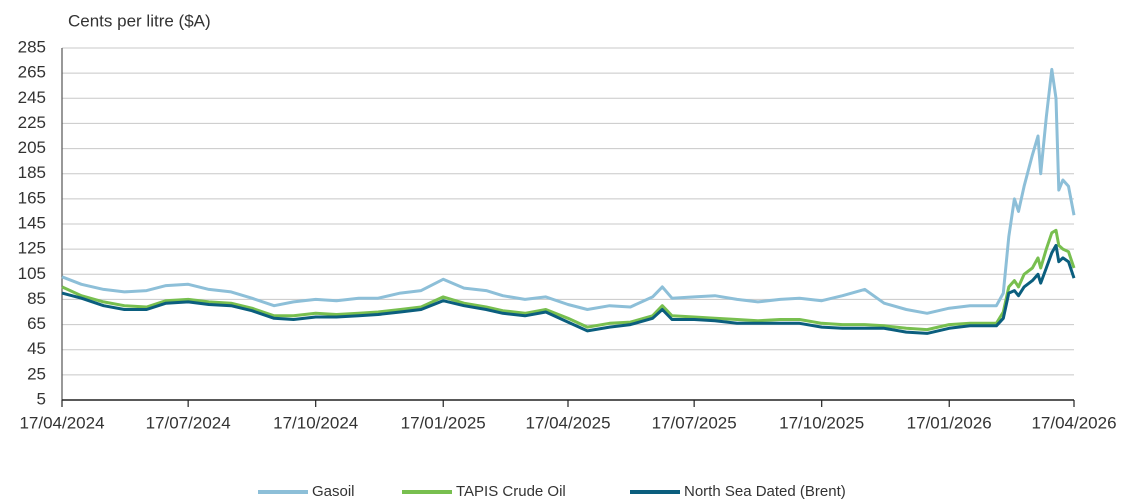  Describe the element at coordinates (32, 273) in the screenshot. I see `y-tick-label: 105` at that location.